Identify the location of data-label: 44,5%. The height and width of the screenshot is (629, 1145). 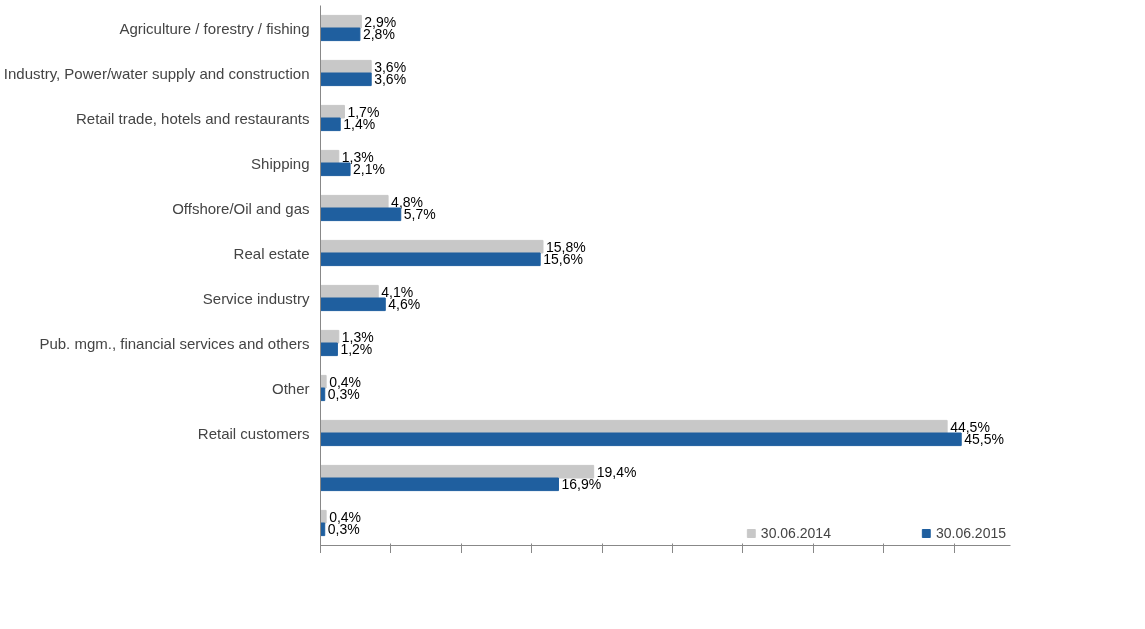
(970, 426).